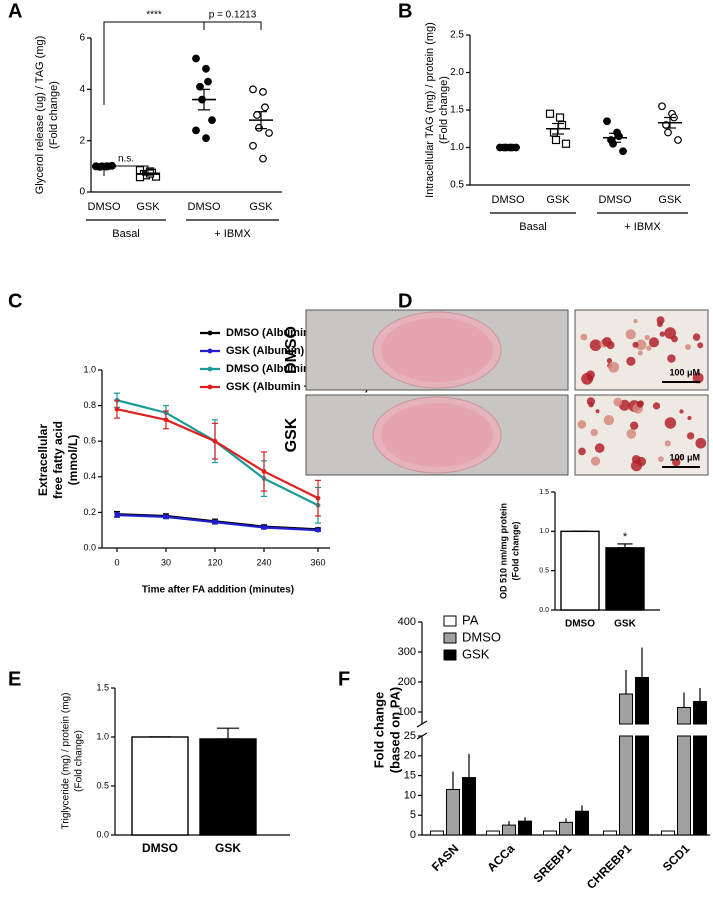 This screenshot has height=902, width=713. I want to click on legend-label: GSK (Albumin), so click(265, 351).